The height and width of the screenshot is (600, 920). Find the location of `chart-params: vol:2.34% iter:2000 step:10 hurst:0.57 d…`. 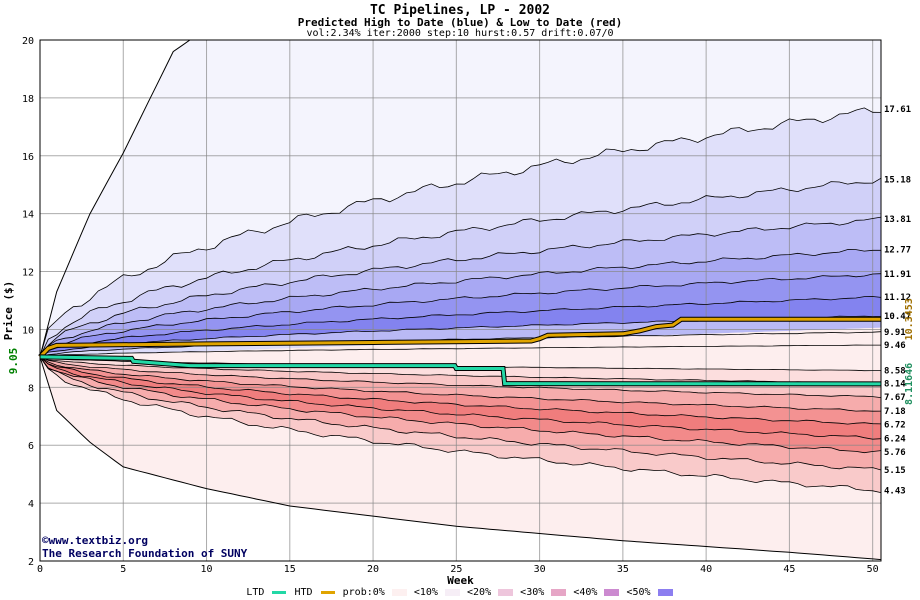

chart-params: vol:2.34% iter:2000 step:10 hurst:0.57 d… is located at coordinates (460, 33).